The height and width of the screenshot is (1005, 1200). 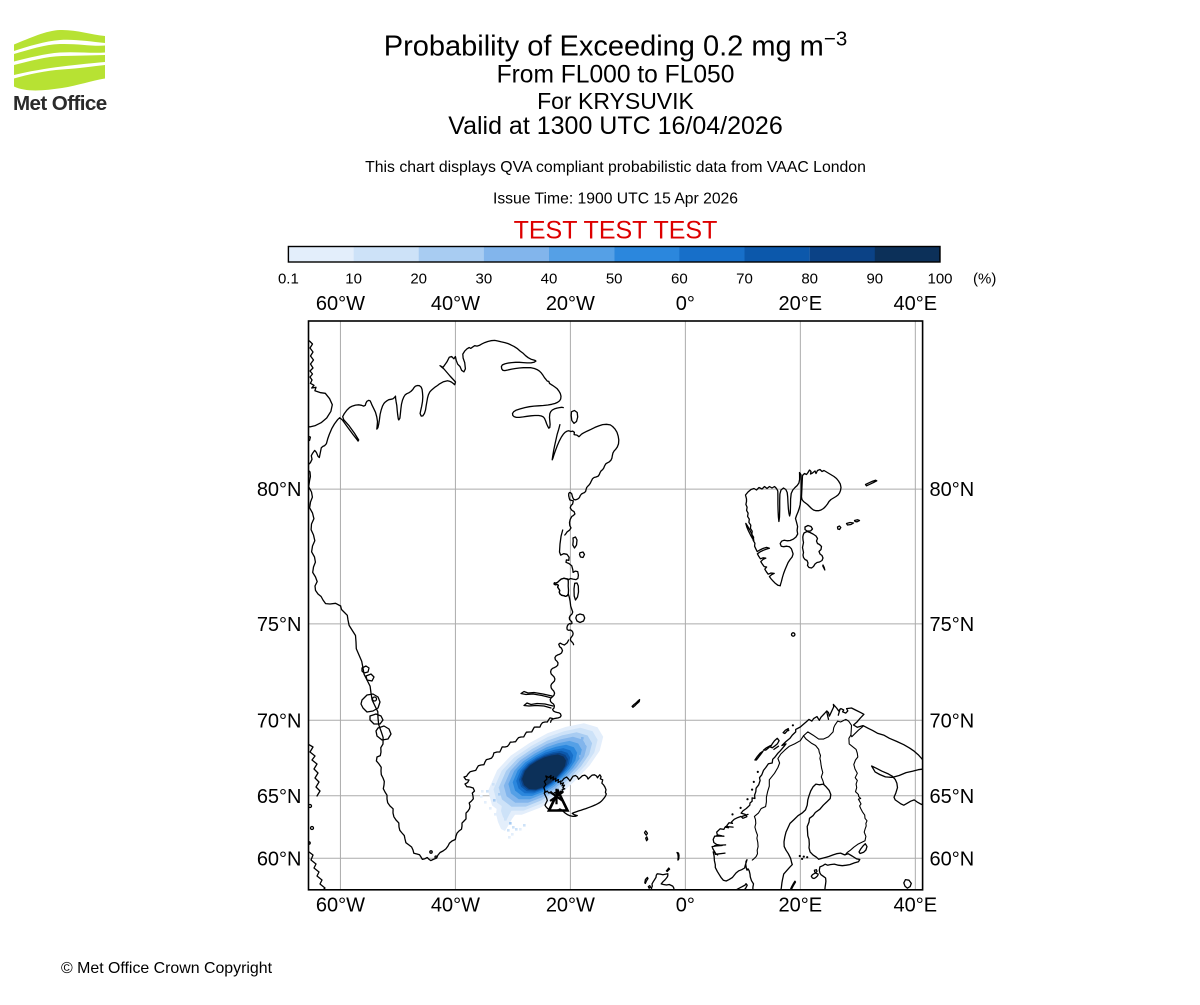 What do you see at coordinates (484, 279) in the screenshot?
I see `svg-text: 30` at bounding box center [484, 279].